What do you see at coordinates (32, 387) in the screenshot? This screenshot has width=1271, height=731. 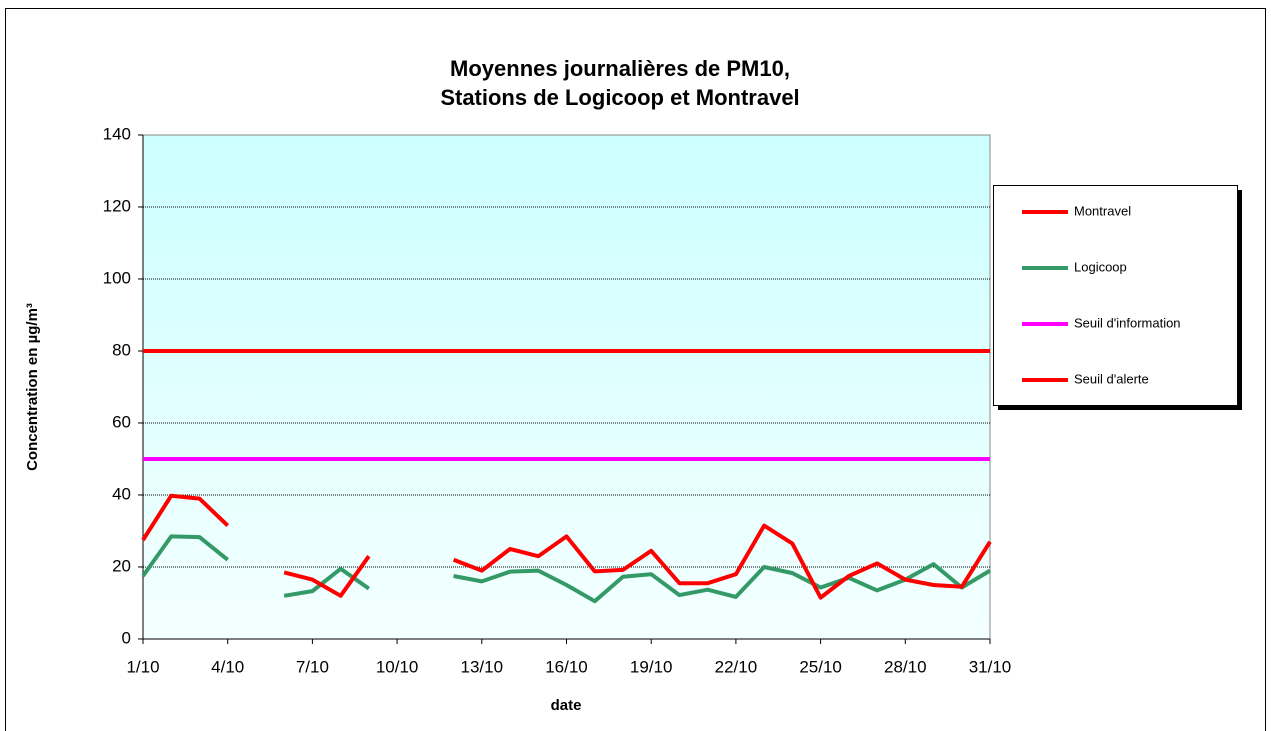 I see `y-axis-title: Concentration en µg/m³` at bounding box center [32, 387].